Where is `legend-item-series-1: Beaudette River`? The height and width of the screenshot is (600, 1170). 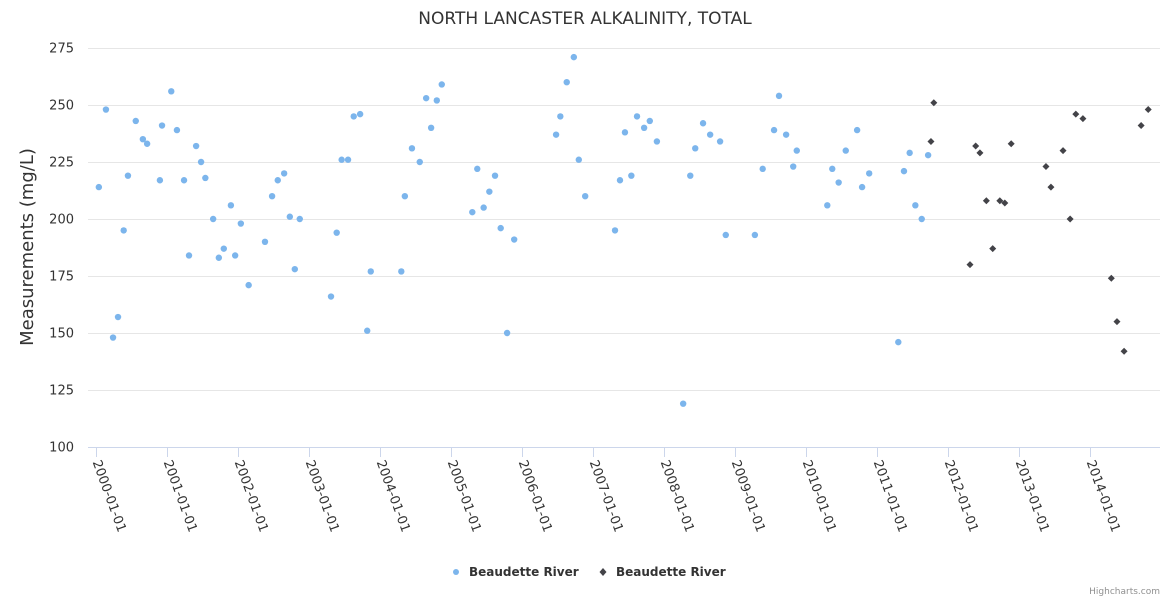
legend-item-series-1: Beaudette River is located at coordinates (516, 572).